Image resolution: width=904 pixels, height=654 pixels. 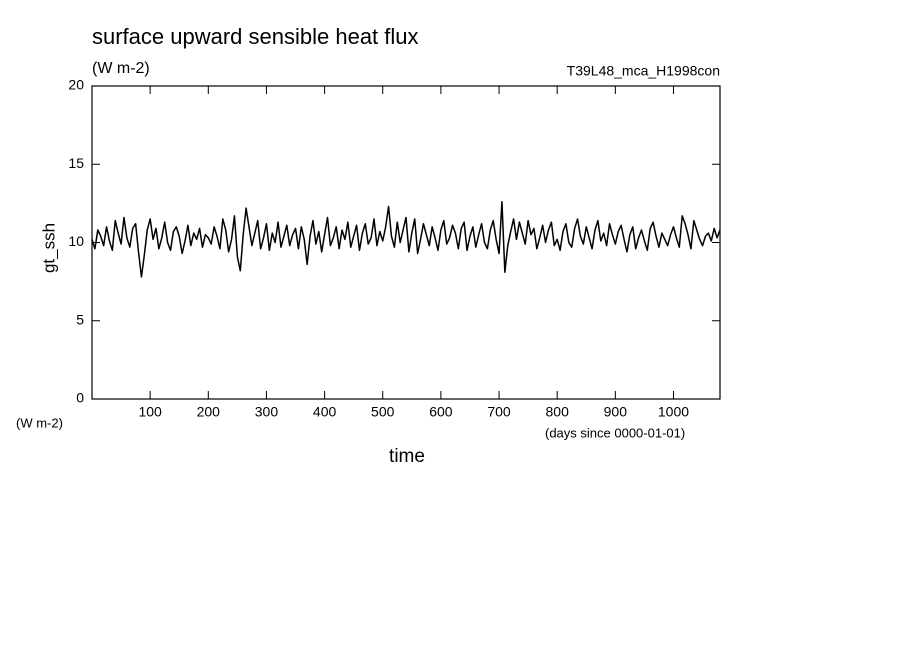 I want to click on y-tick-label: 15, so click(x=76, y=163).